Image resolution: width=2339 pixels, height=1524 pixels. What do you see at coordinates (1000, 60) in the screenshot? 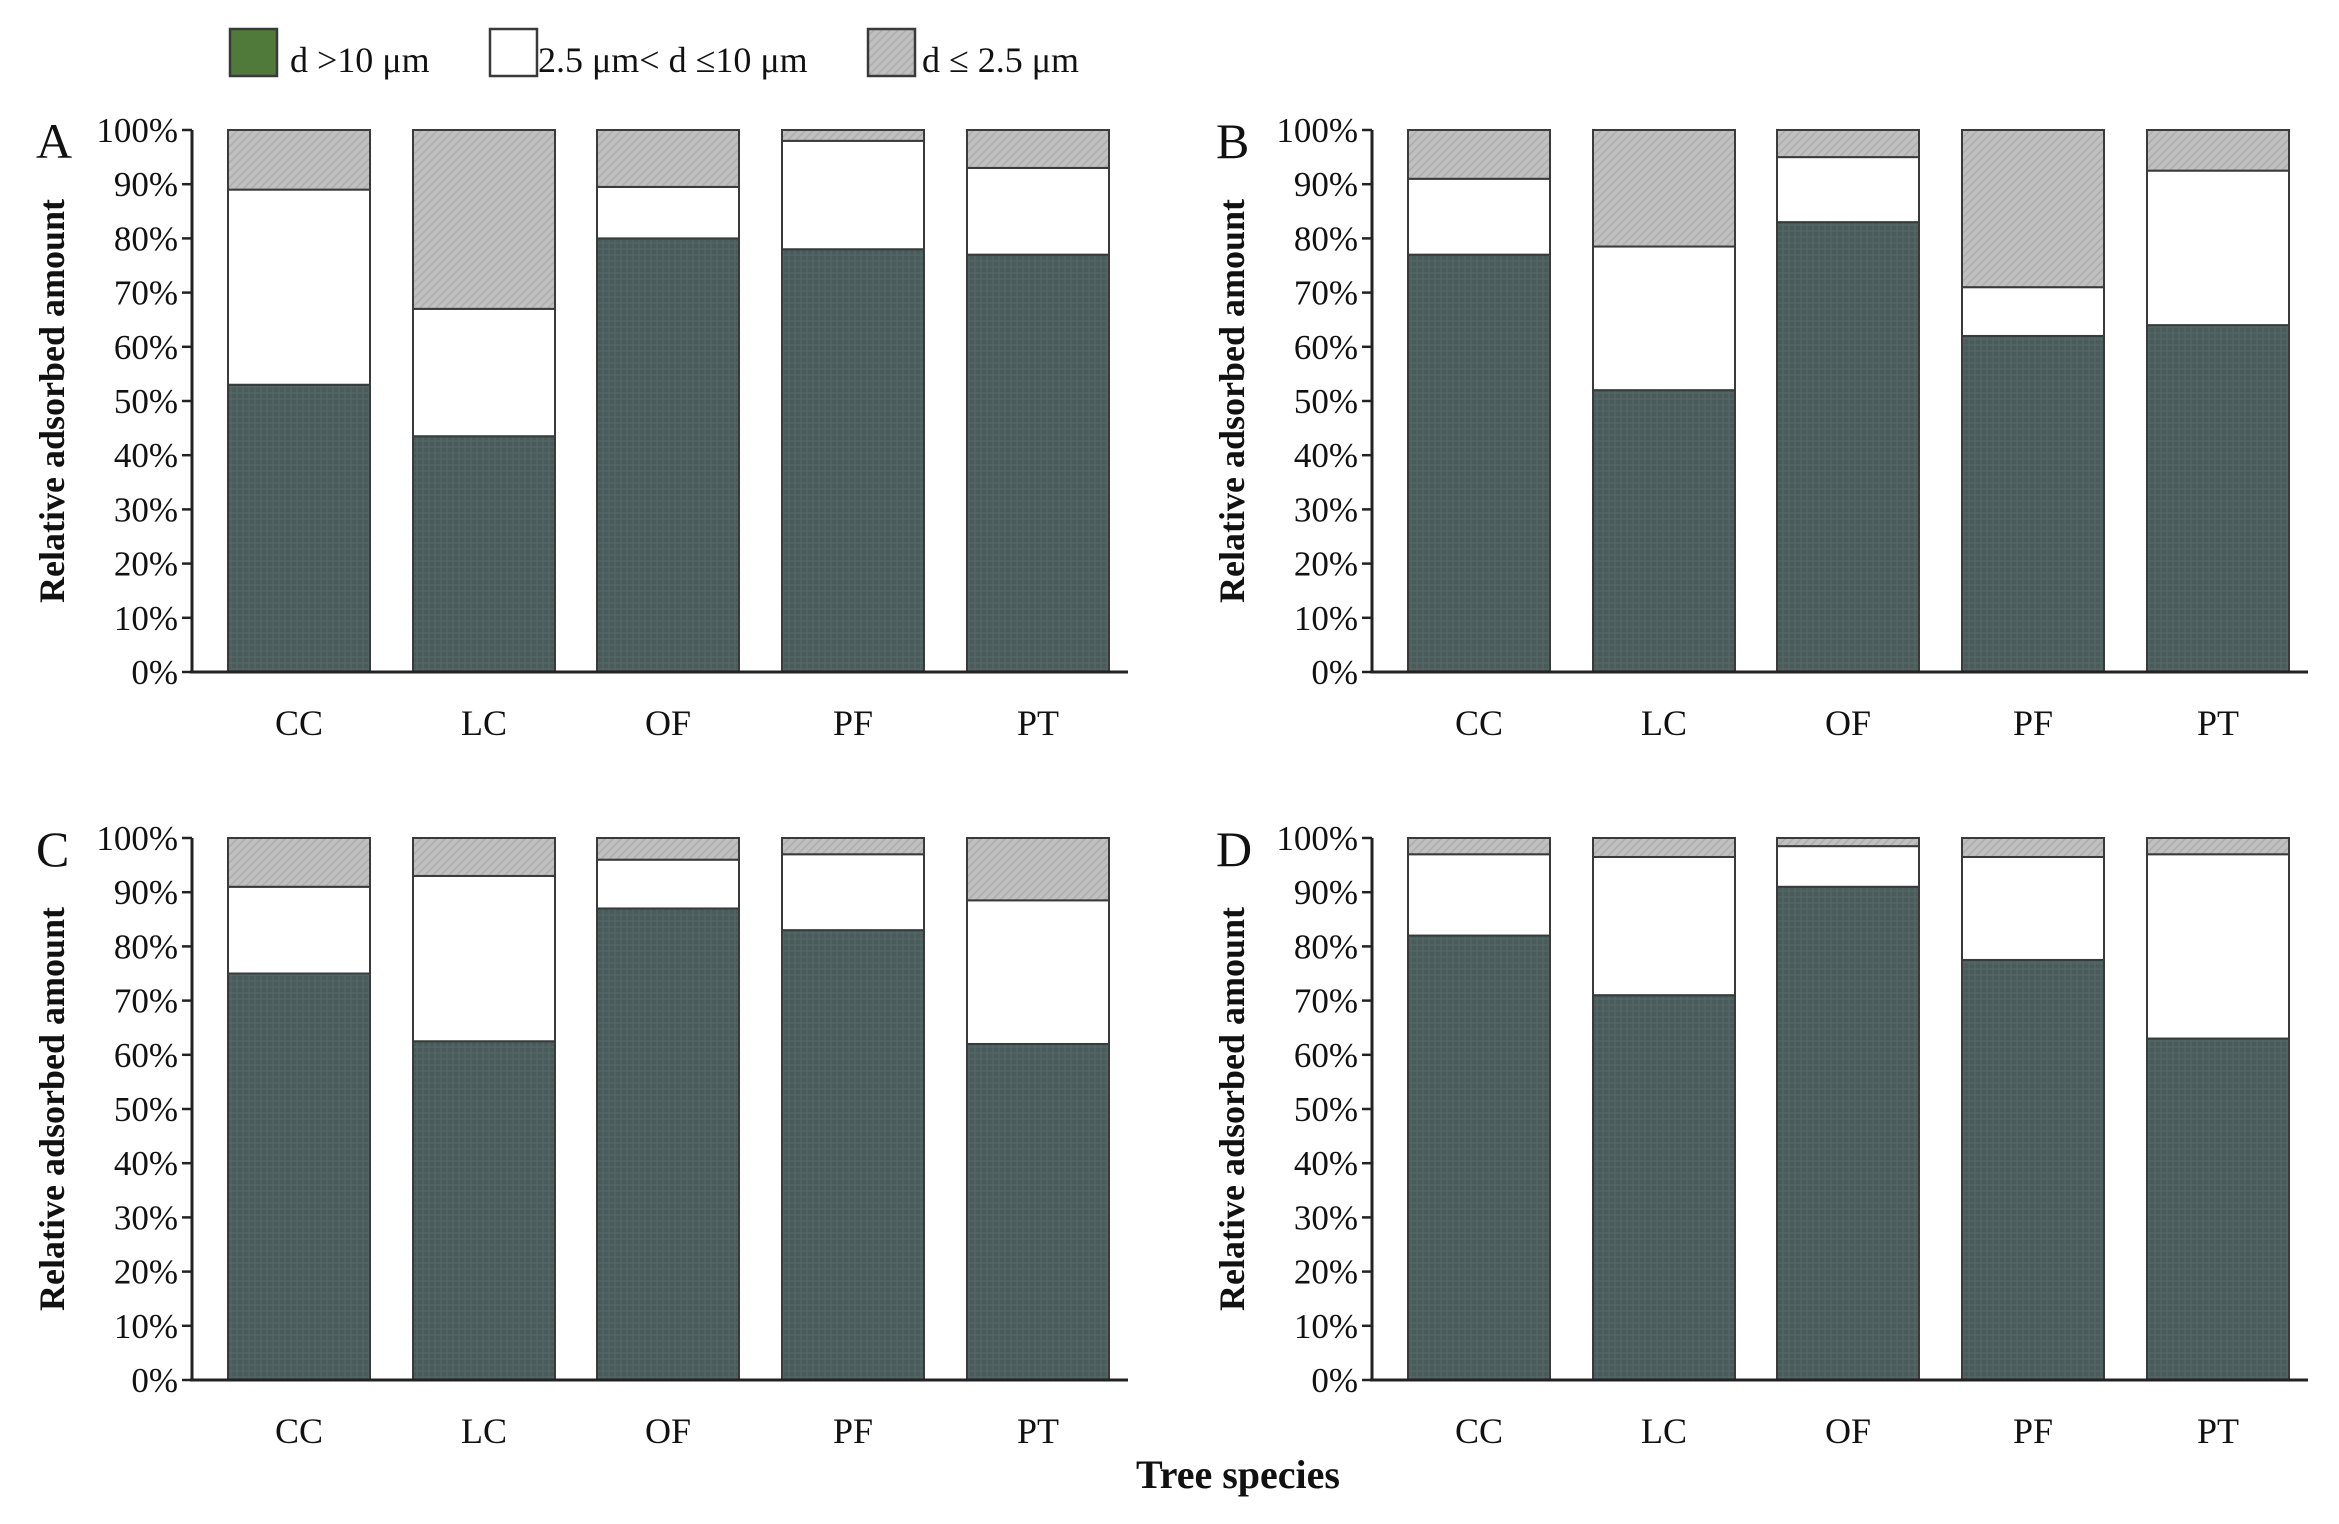
I see `legend-label: d ≤ 2.5 μm` at bounding box center [1000, 60].